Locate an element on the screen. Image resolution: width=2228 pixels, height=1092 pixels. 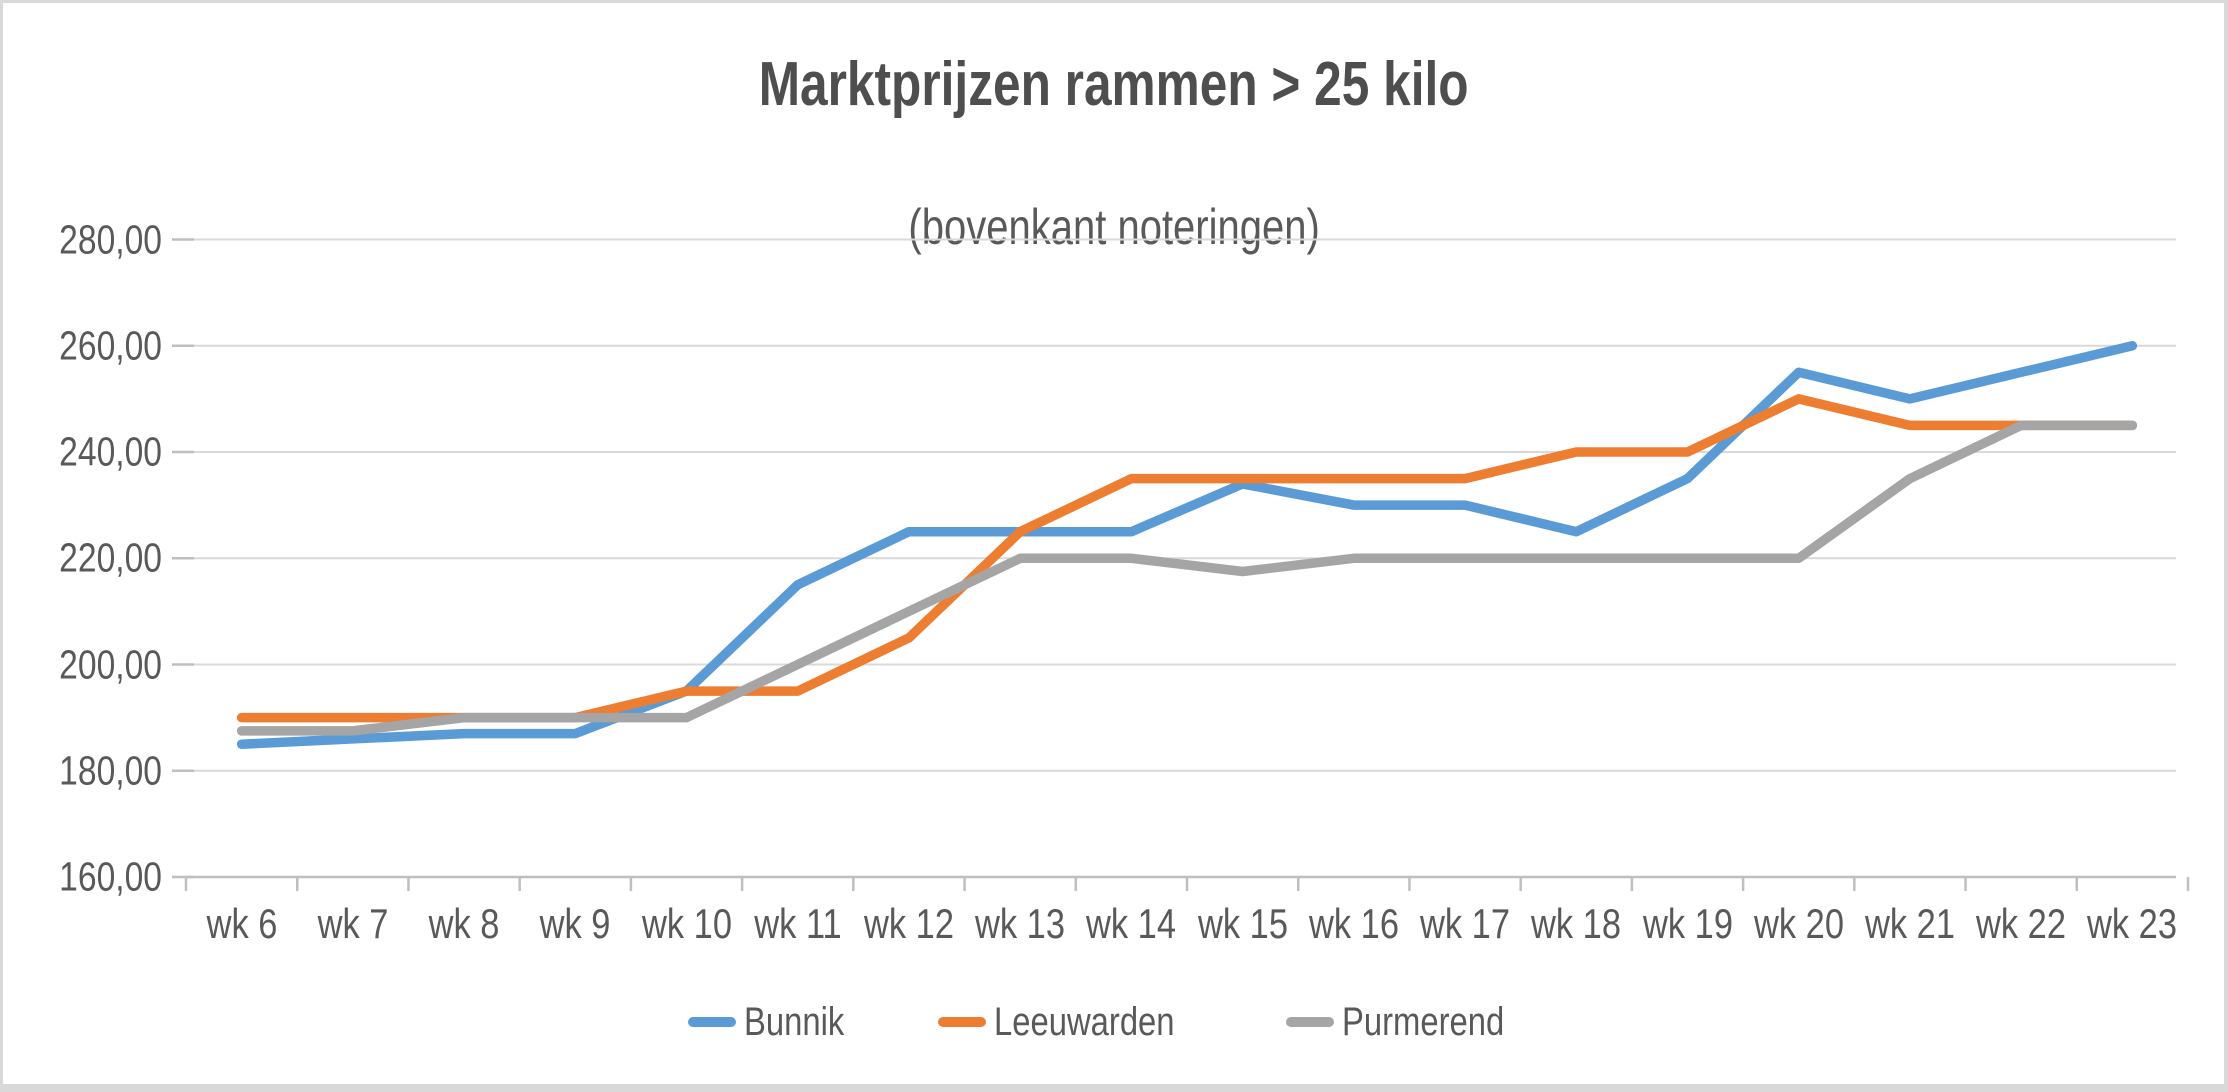
legend-line-swatch-bunnik is located at coordinates (711, 1022).